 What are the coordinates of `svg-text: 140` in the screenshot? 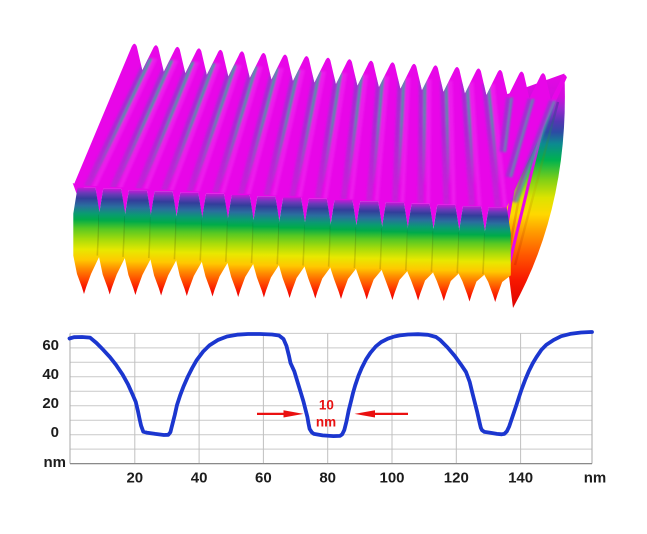 It's located at (520, 478).